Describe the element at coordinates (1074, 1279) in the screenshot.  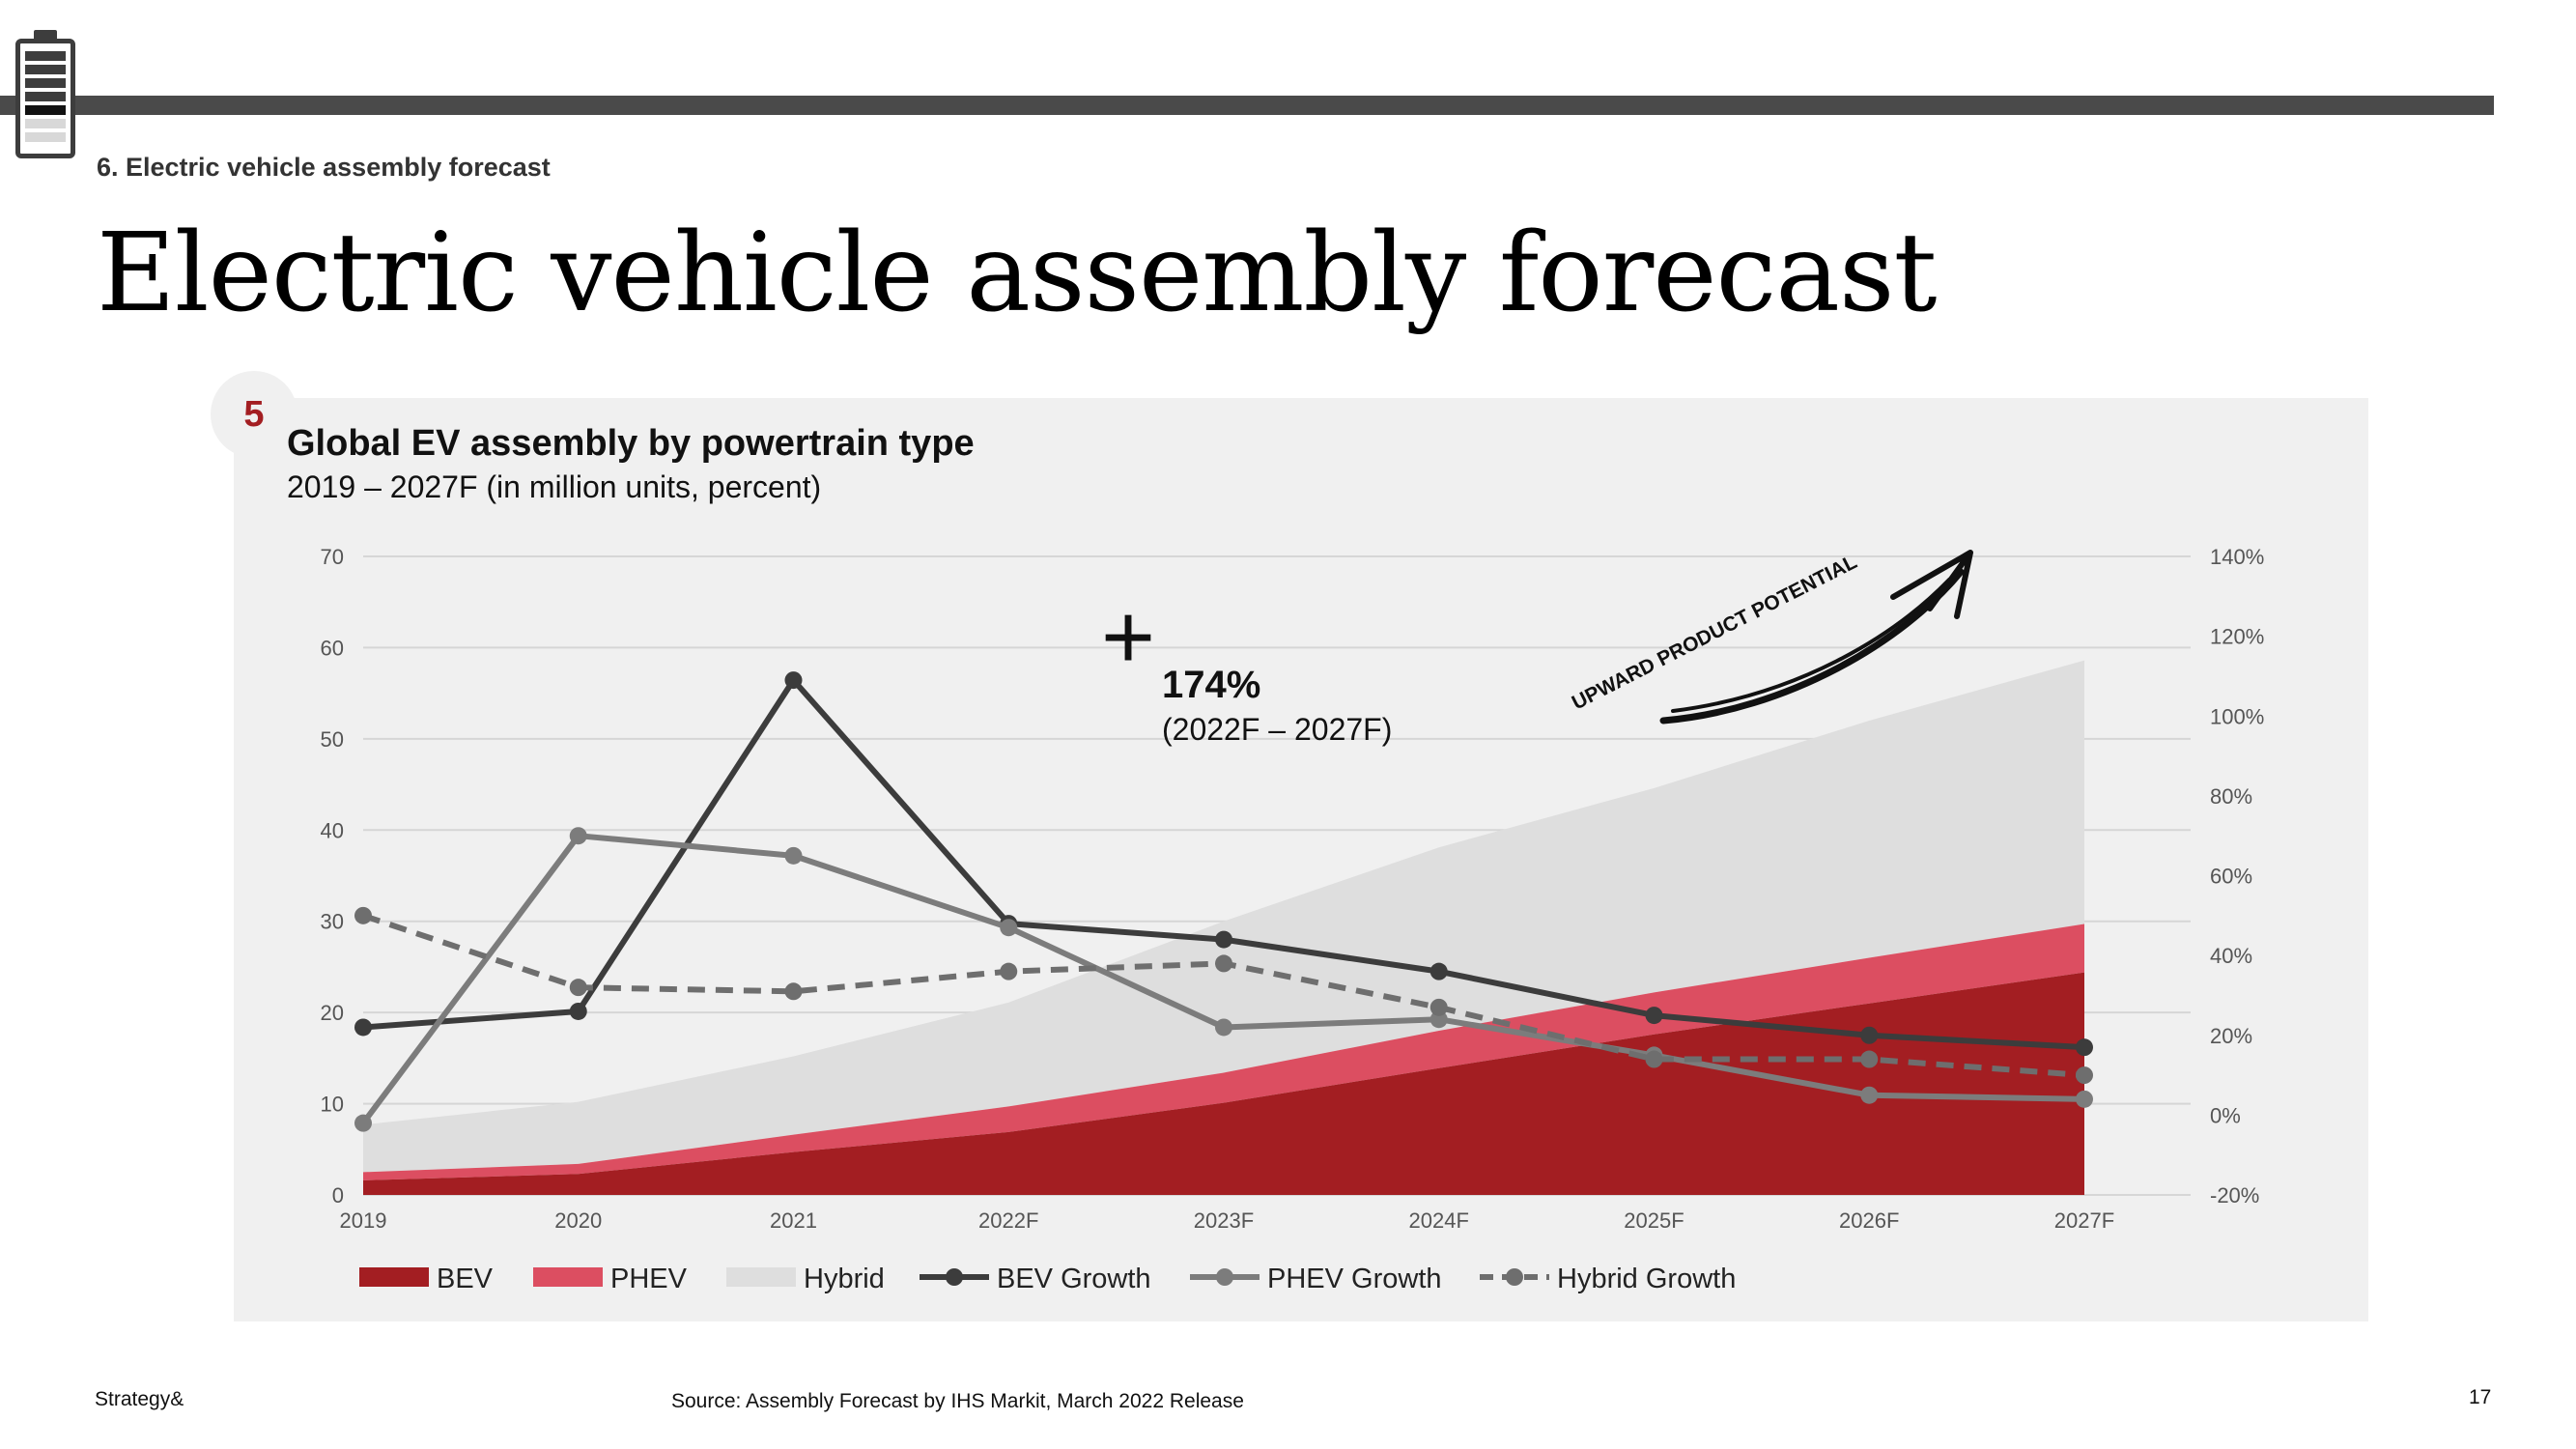
I see `legend-label-bev-growth: BEV Growth` at that location.